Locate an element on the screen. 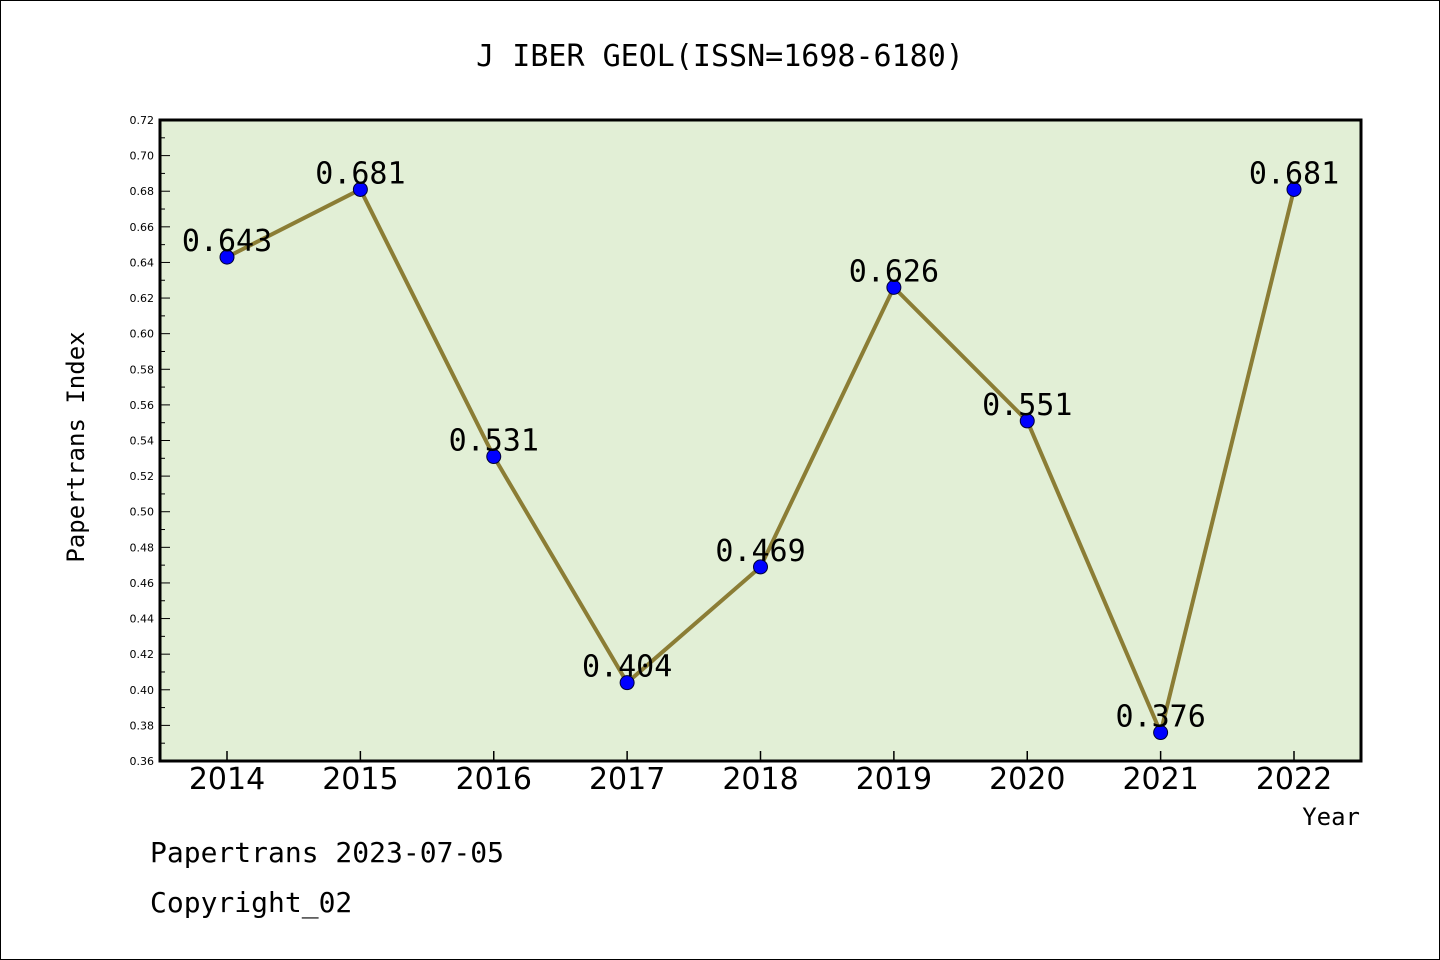  y-tick-label: 0.66 is located at coordinates (142, 227).